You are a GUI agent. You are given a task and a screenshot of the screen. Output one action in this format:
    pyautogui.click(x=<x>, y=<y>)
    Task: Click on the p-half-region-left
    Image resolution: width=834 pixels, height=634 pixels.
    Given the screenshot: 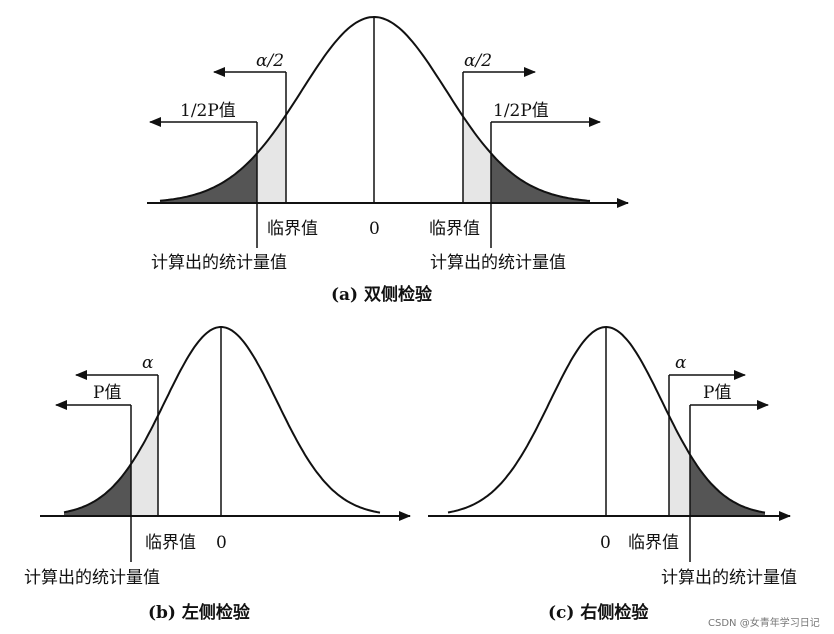 What is the action you would take?
    pyautogui.click(x=208, y=178)
    